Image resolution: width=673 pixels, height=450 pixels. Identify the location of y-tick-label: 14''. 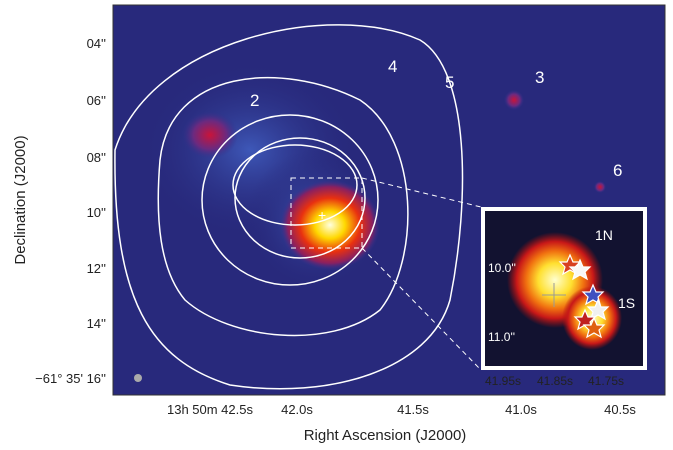
(96, 323).